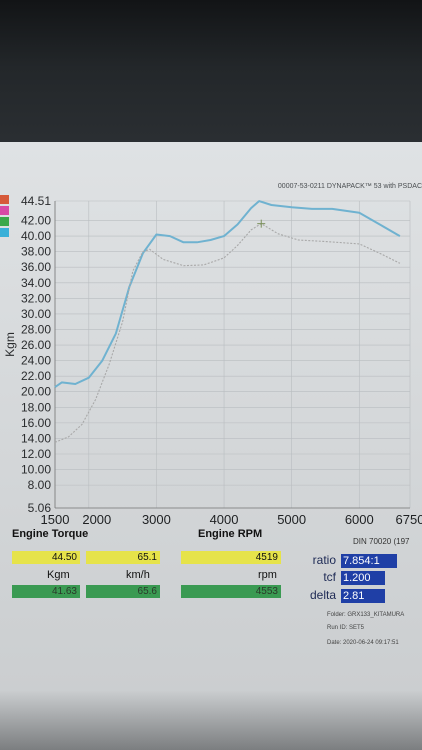  I want to click on legend-color-stack, so click(4, 217).